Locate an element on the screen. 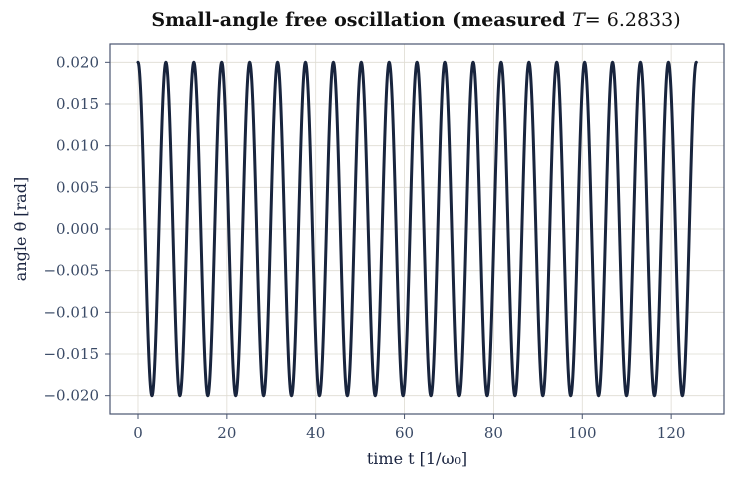  x-tick-label: 60 is located at coordinates (404, 433).